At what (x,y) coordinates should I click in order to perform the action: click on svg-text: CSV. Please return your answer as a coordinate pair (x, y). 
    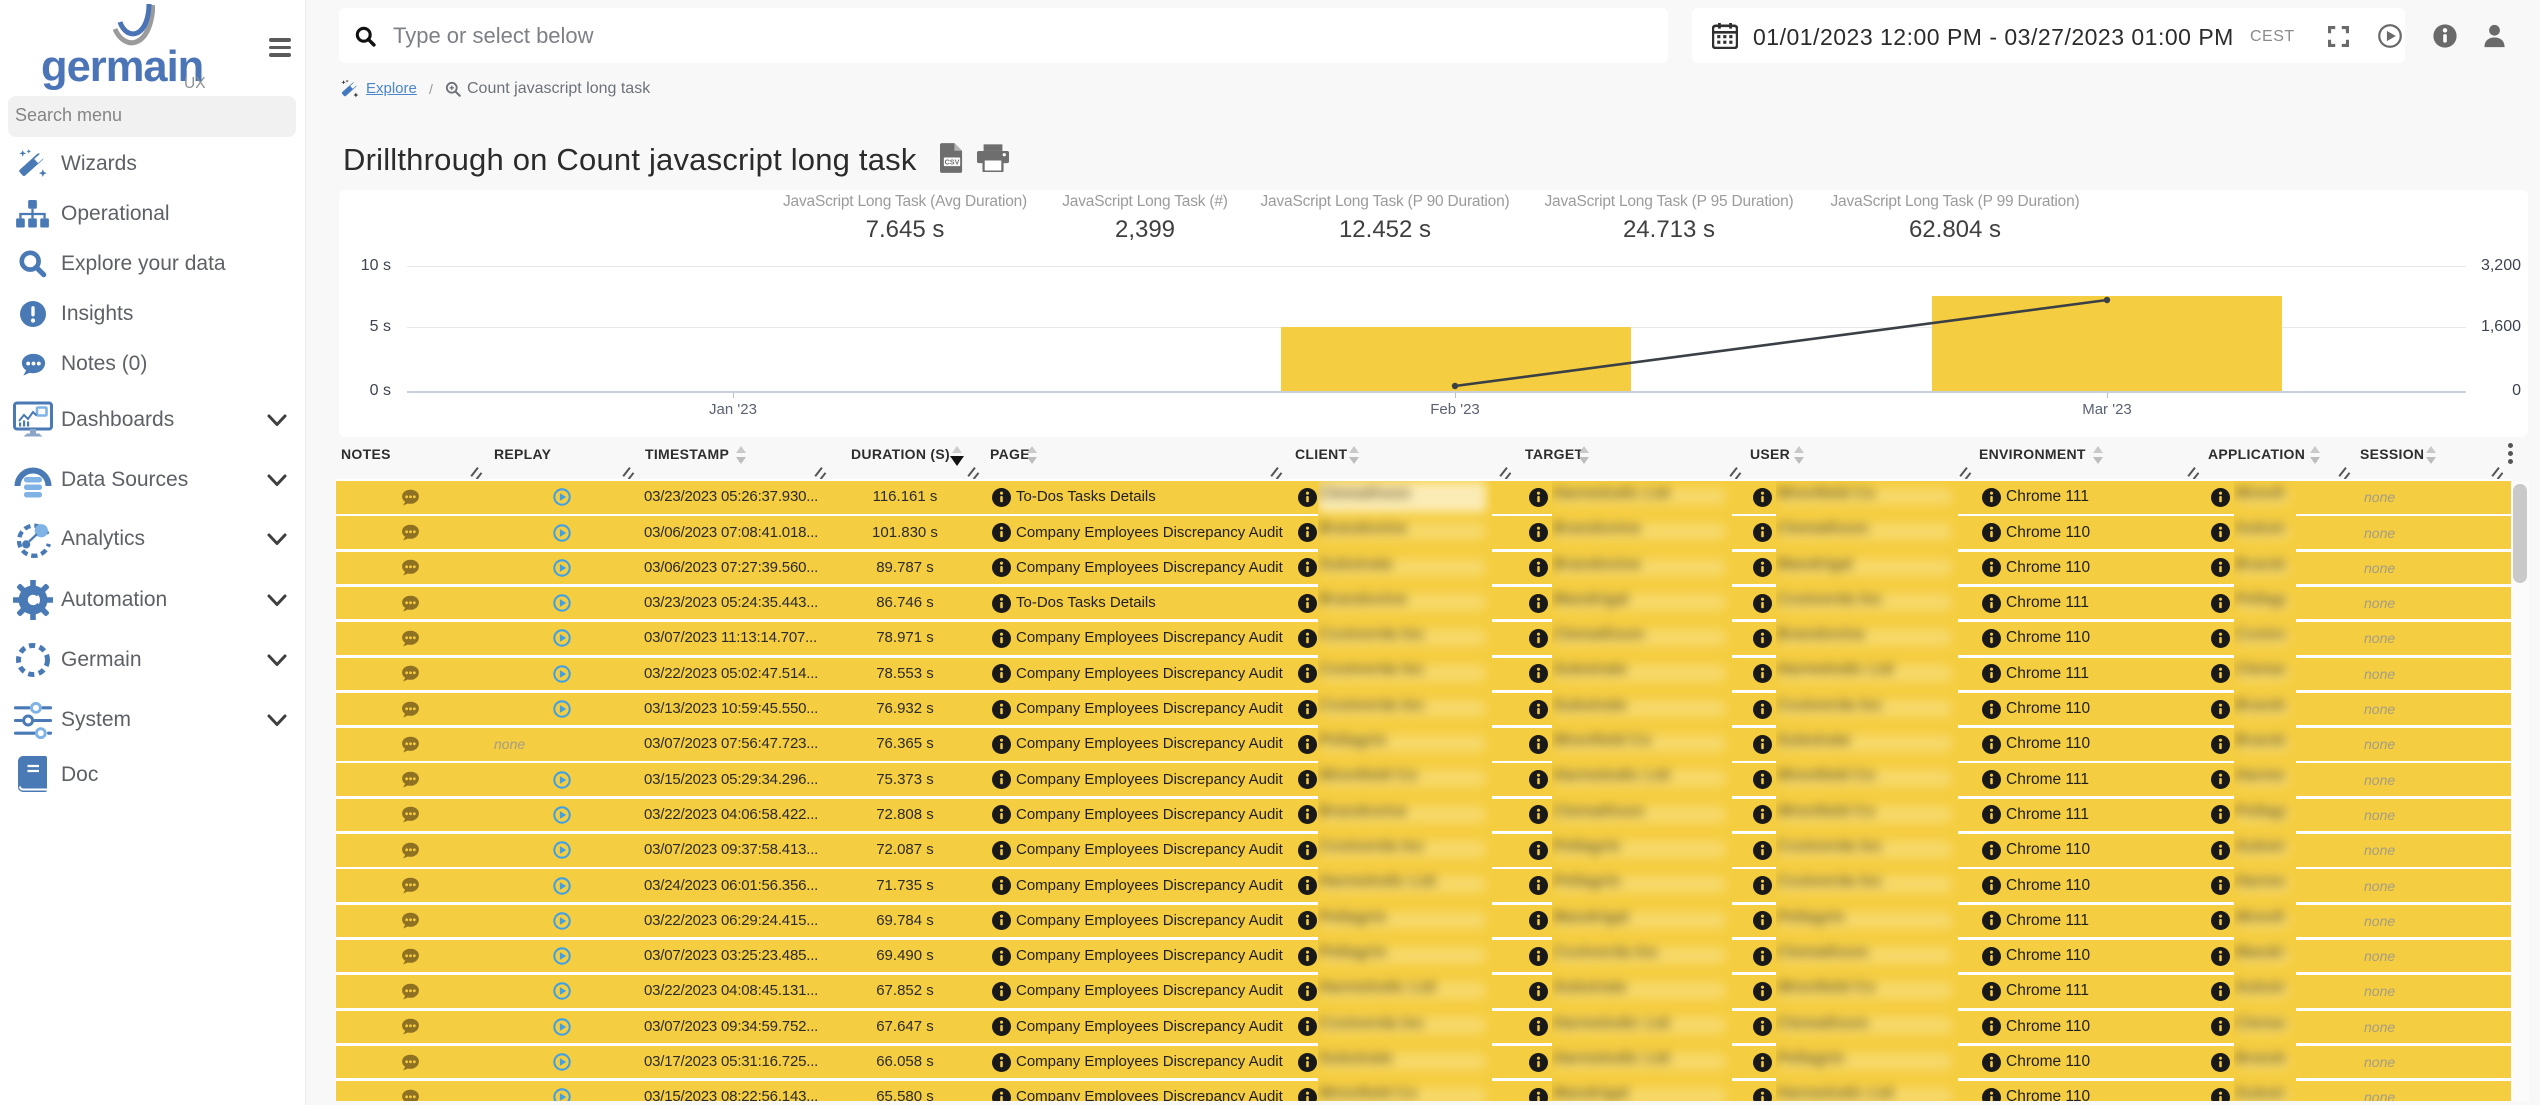
    Looking at the image, I should click on (952, 162).